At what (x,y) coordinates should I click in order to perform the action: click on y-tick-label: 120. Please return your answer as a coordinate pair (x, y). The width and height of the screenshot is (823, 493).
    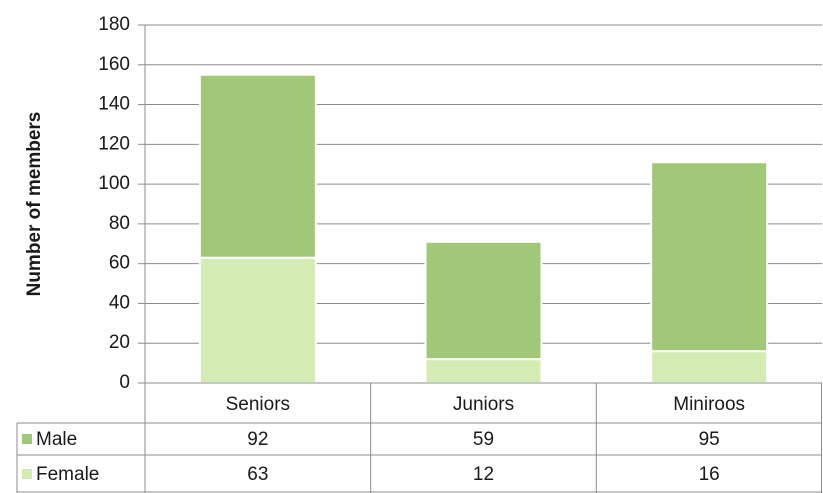
    Looking at the image, I should click on (114, 143).